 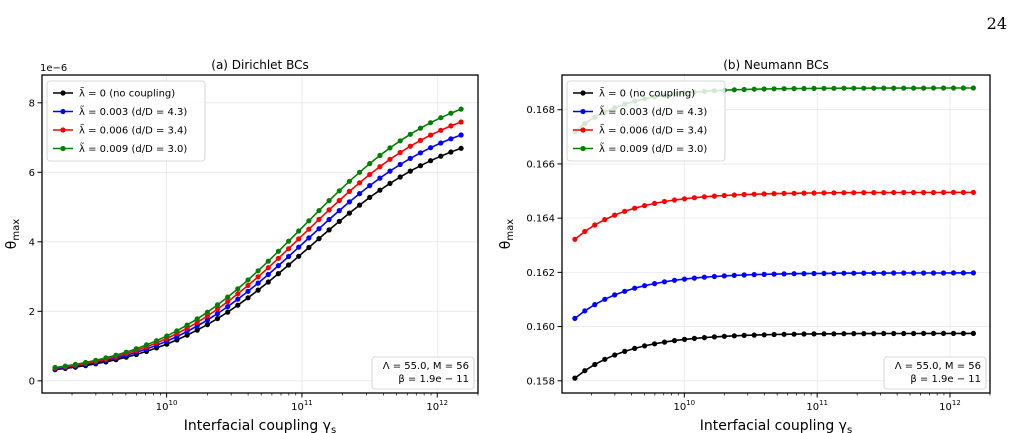 What do you see at coordinates (684, 406) in the screenshot?
I see `x-tick-label: 1010` at bounding box center [684, 406].